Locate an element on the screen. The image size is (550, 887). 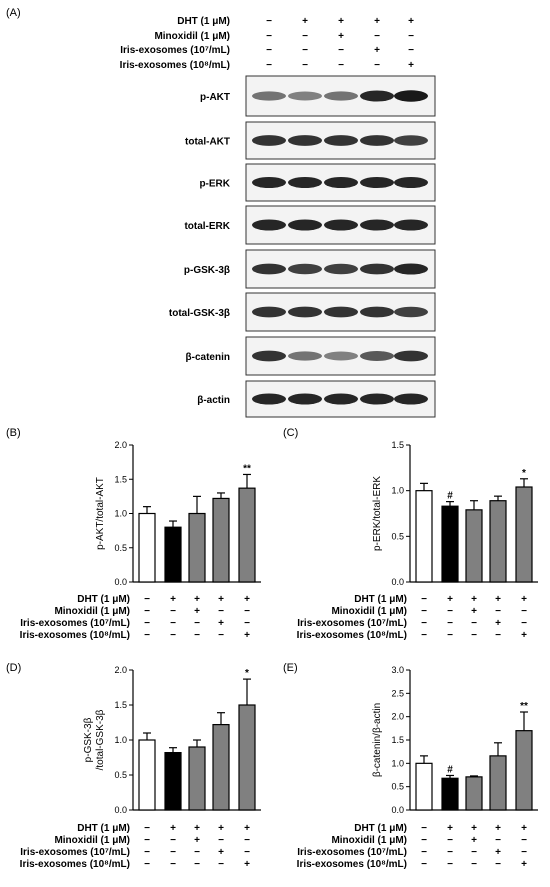
panel-a-label: (A) is located at coordinates (13, 13).